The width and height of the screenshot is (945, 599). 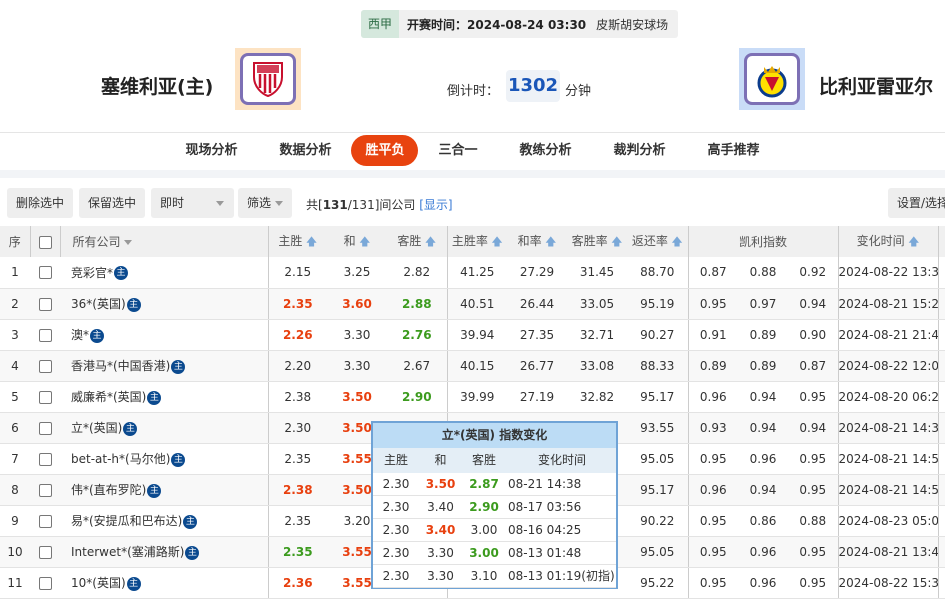 What do you see at coordinates (164, 335) in the screenshot?
I see `company-cell: 澳* 主` at bounding box center [164, 335].